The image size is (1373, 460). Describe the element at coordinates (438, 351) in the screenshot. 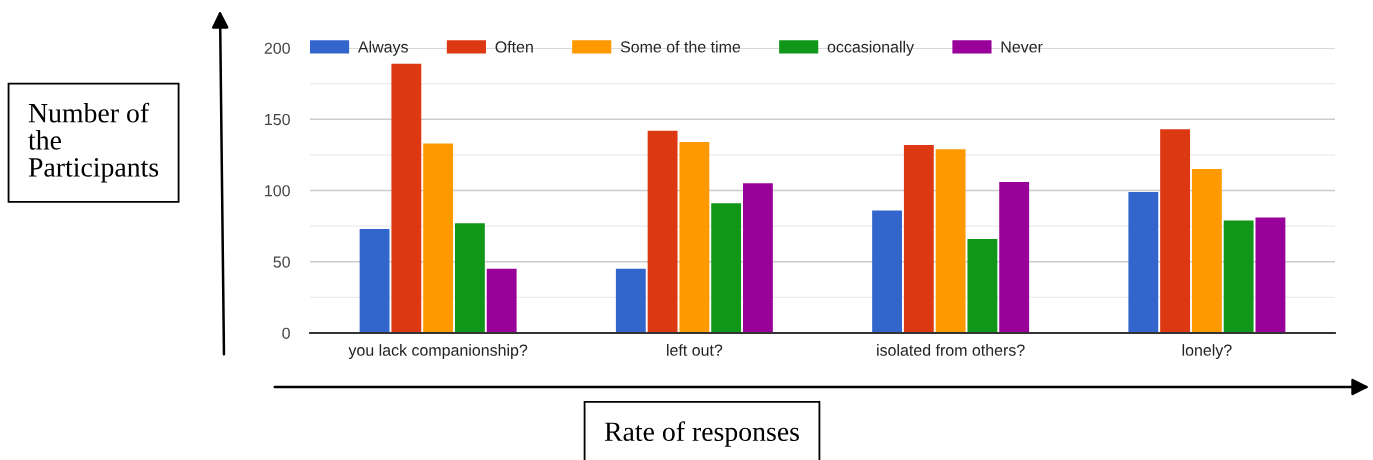

I see `x-tick-label: you lack companionship?` at that location.